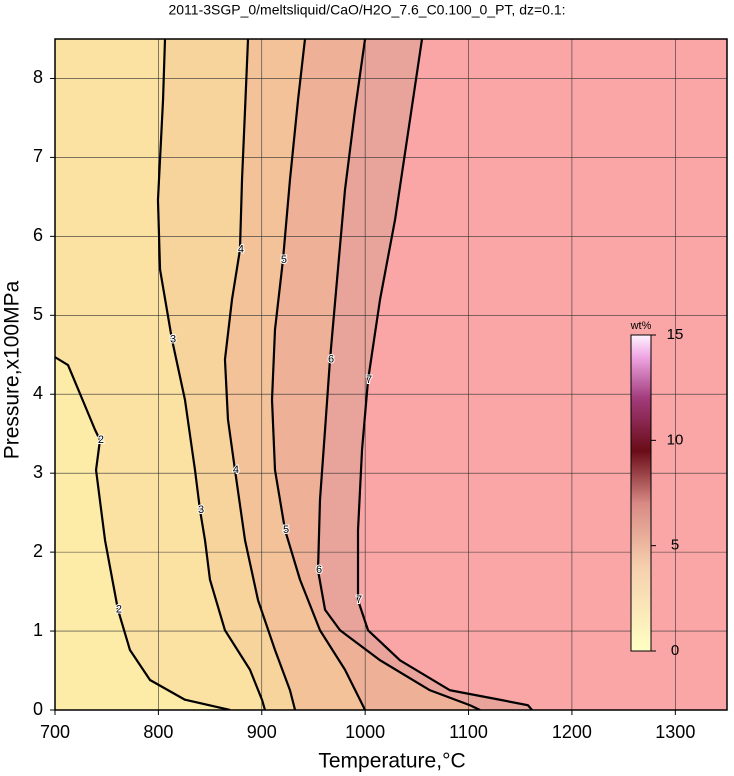  Describe the element at coordinates (675, 732) in the screenshot. I see `x-tick-label: 1300` at that location.